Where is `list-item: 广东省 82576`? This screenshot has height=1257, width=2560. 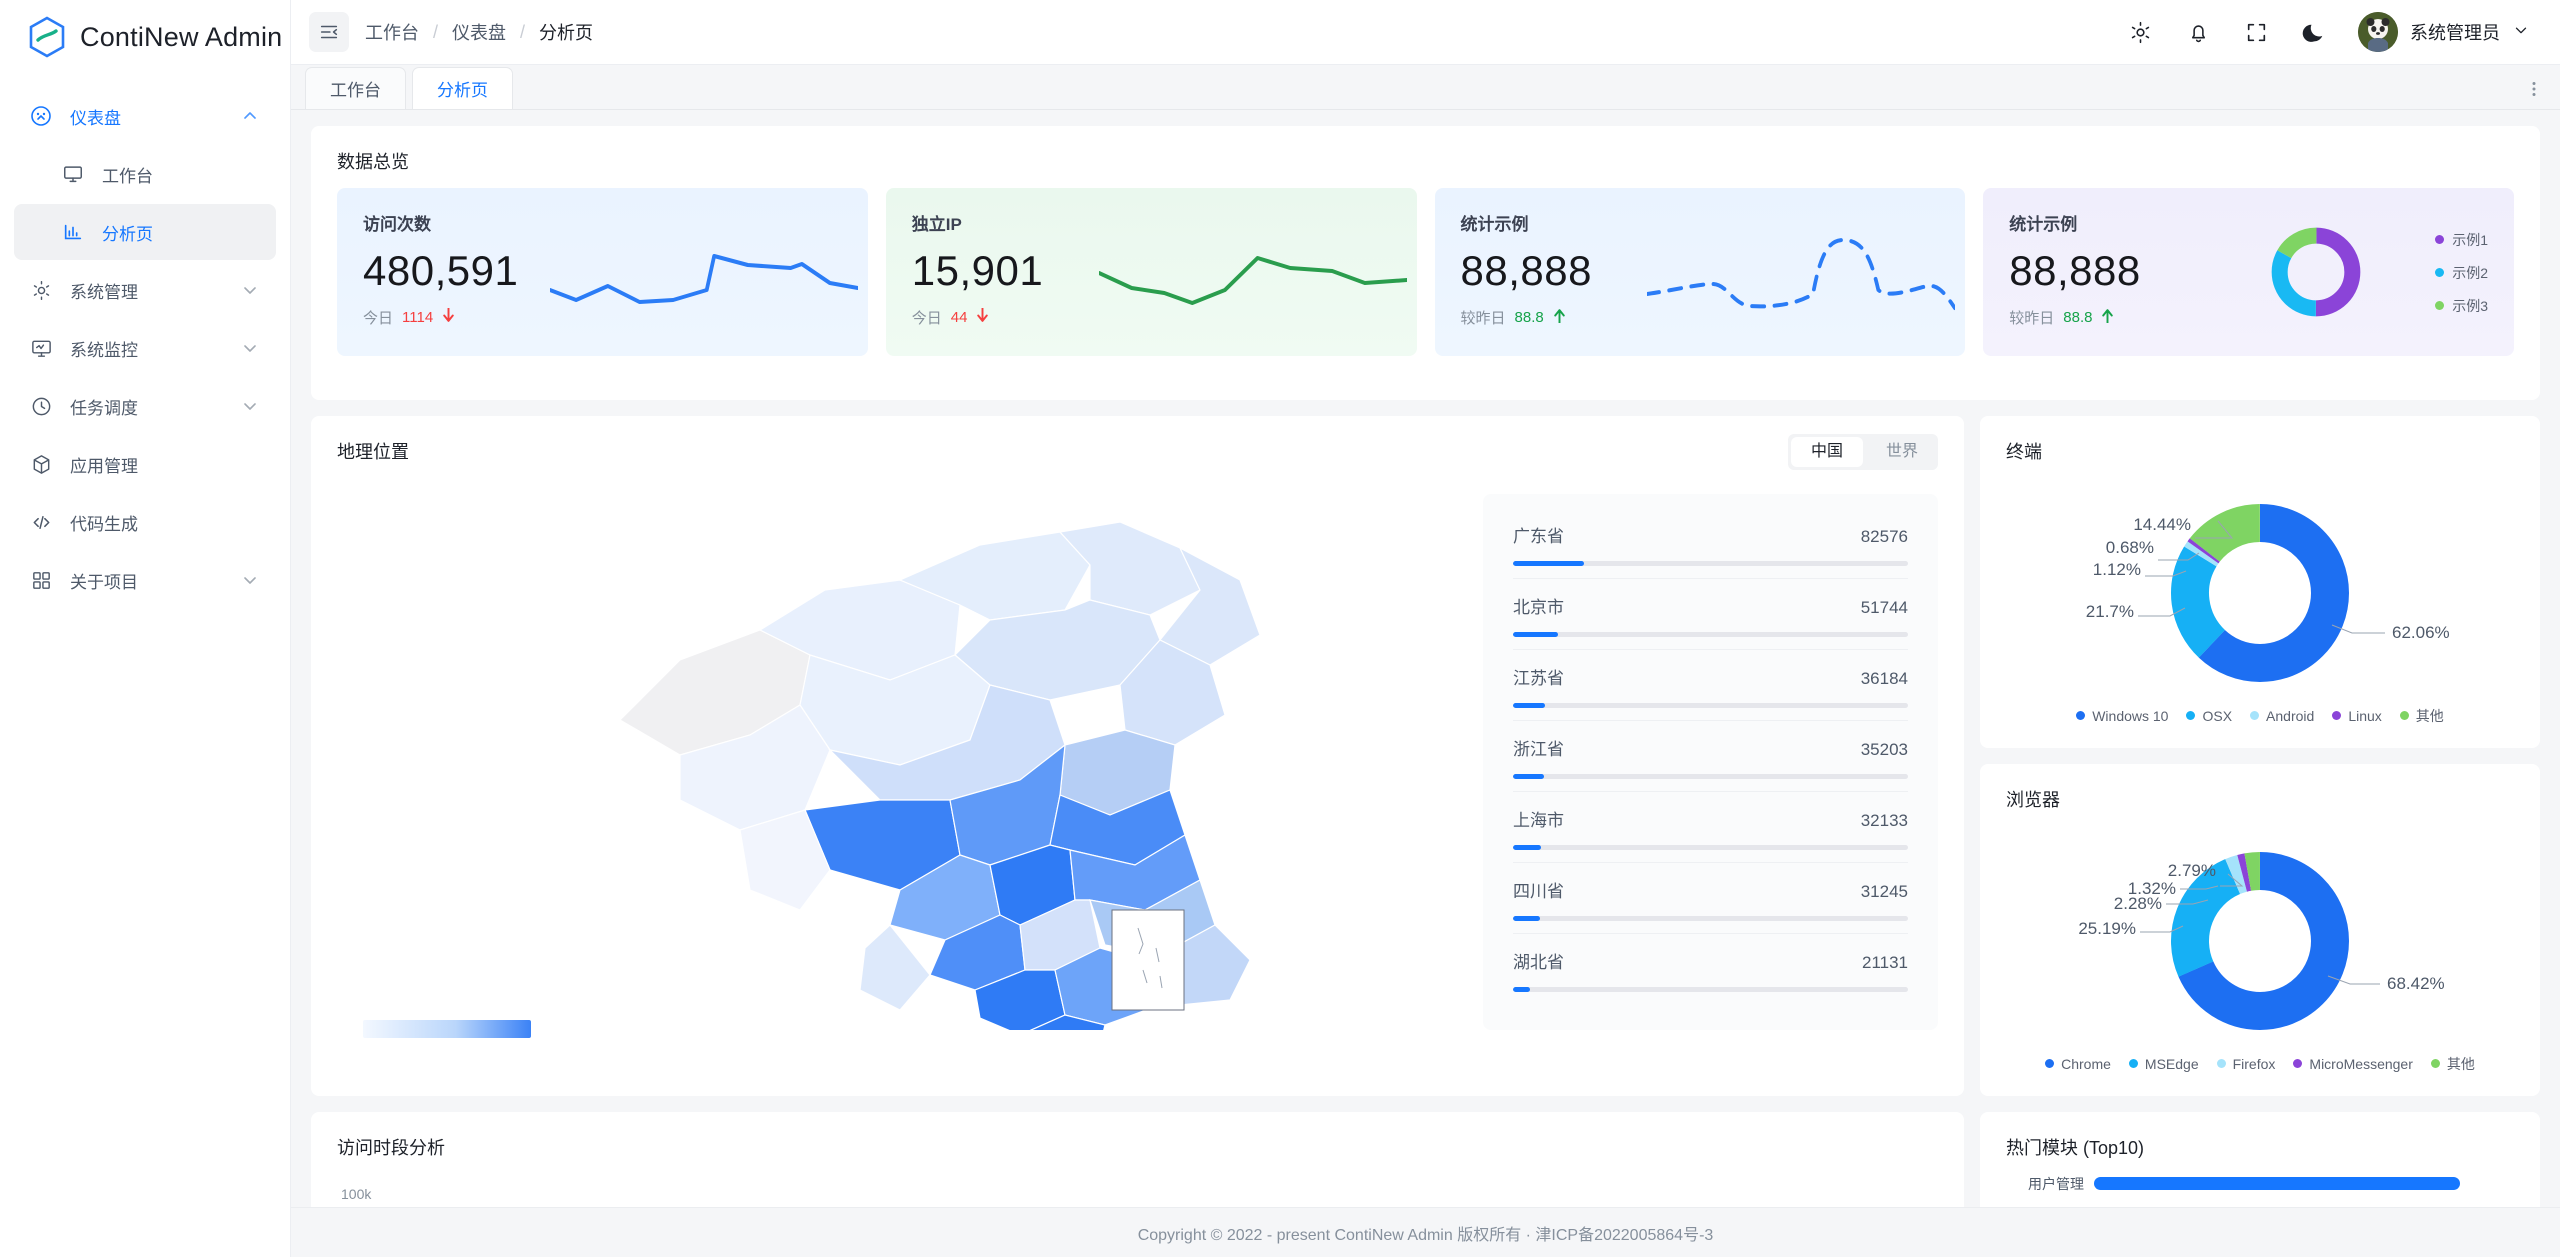
list-item: 广东省 82576 is located at coordinates (1710, 543).